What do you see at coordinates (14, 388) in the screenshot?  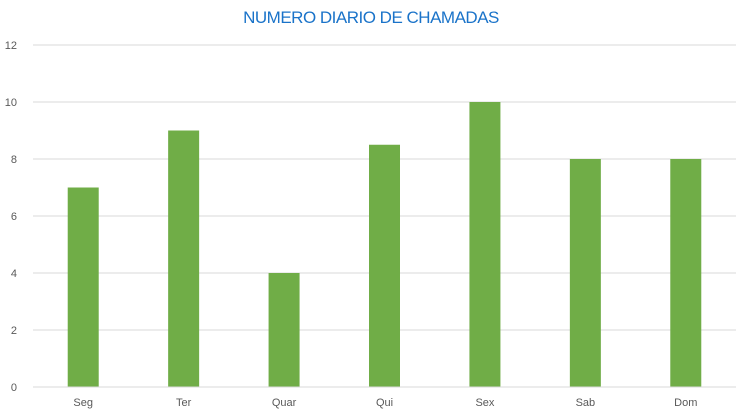 I see `y-tick-label: 0` at bounding box center [14, 388].